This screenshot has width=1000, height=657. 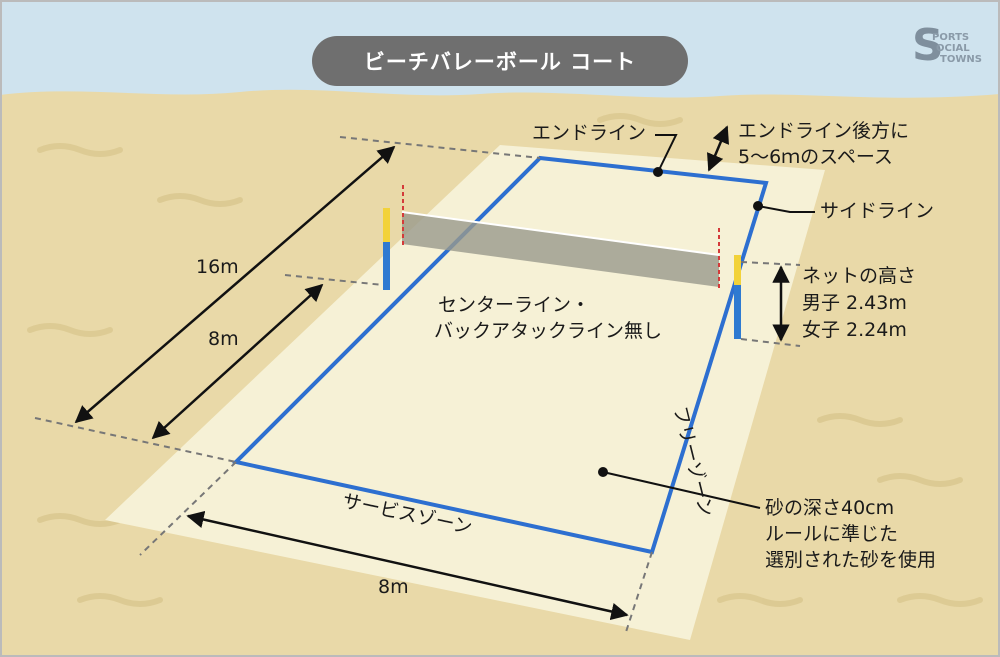 What do you see at coordinates (815, 157) in the screenshot?
I see `endline-space-label-2: 5～6ｍのスペース` at bounding box center [815, 157].